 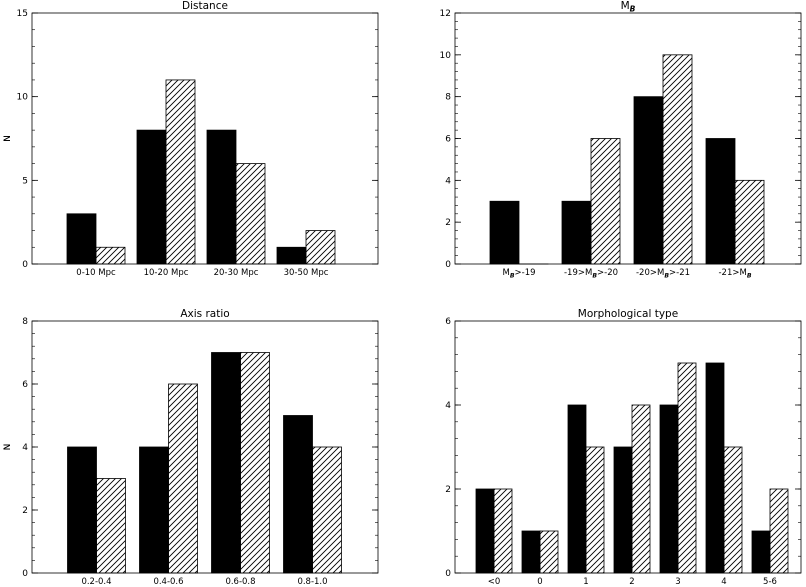 What do you see at coordinates (723, 582) in the screenshot?
I see `x-tick-label: 4` at bounding box center [723, 582].